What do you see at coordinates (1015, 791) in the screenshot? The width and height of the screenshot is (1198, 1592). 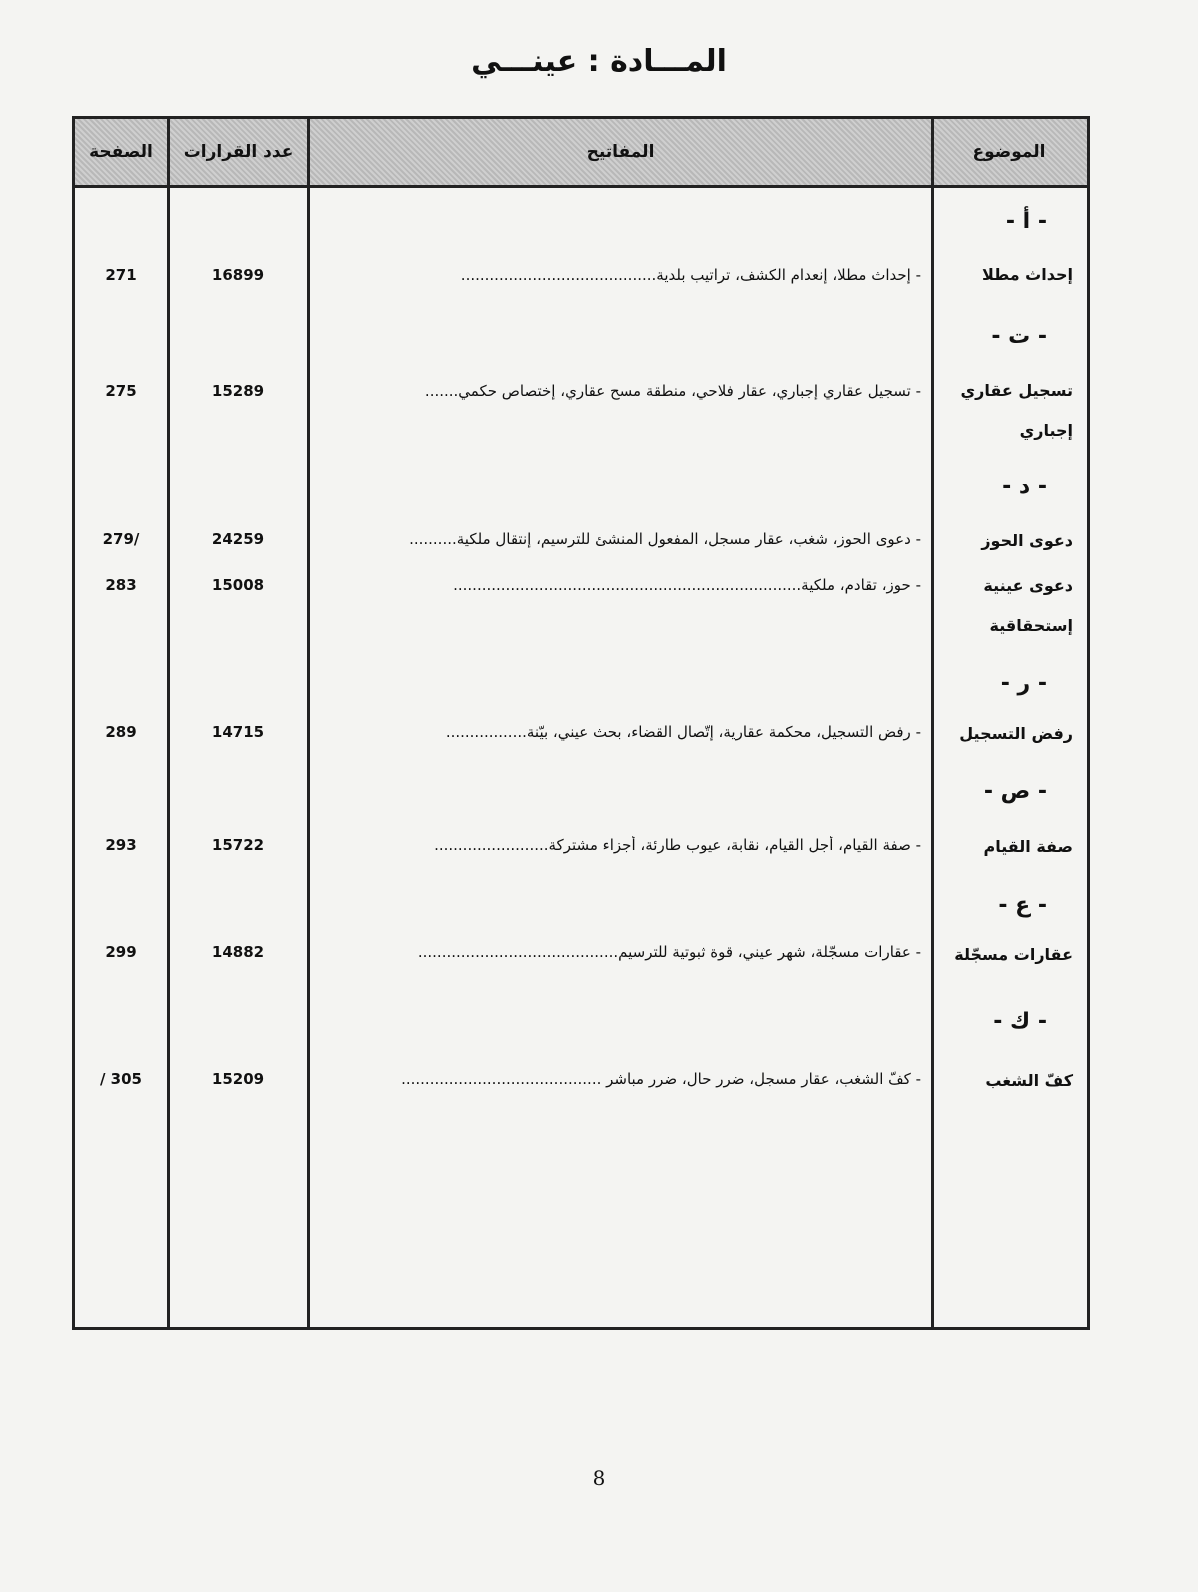 I see `section-letter: - ص -` at bounding box center [1015, 791].